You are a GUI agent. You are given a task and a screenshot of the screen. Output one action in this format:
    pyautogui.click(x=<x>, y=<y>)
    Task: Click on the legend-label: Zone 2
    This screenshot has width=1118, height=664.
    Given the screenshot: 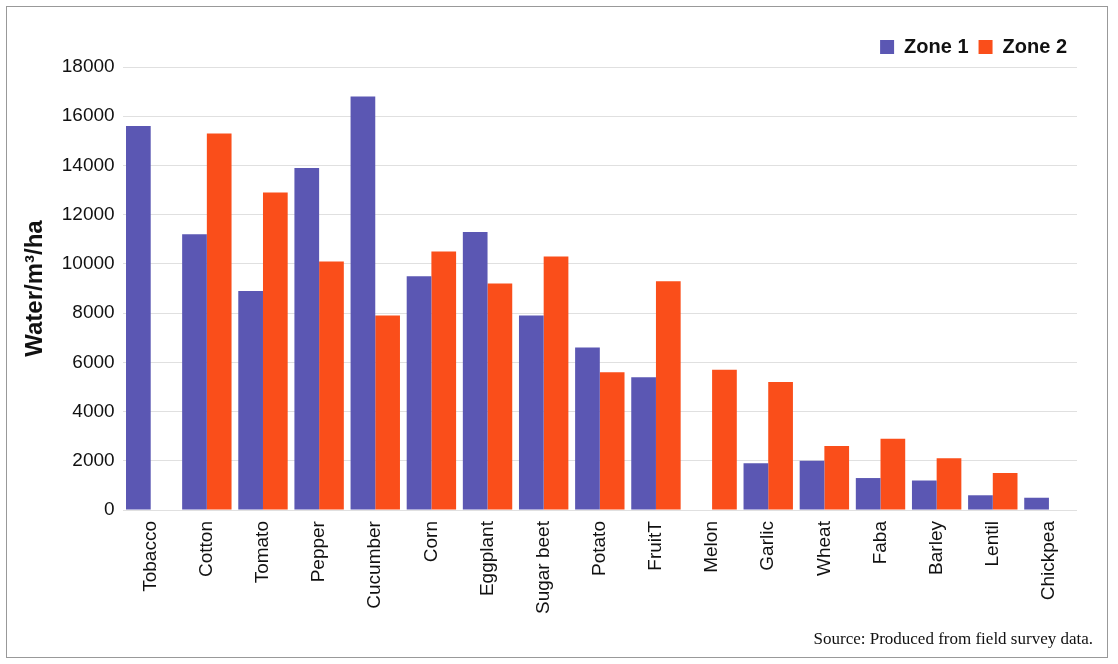 What is the action you would take?
    pyautogui.click(x=1034, y=45)
    